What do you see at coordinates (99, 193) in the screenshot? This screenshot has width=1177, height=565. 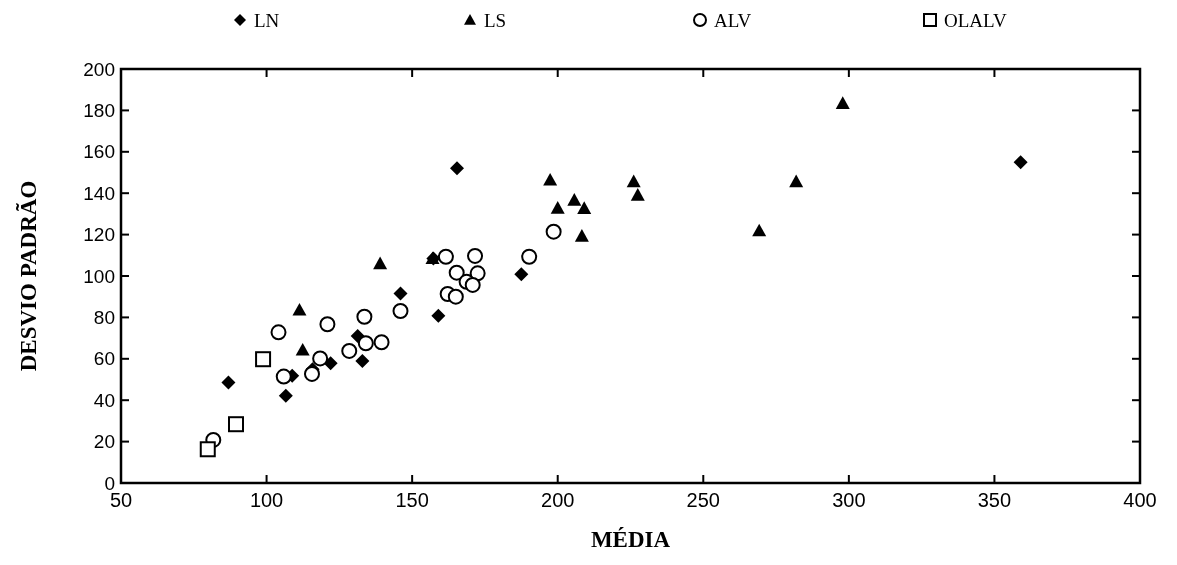 I see `y-tick-label: 140` at bounding box center [99, 193].